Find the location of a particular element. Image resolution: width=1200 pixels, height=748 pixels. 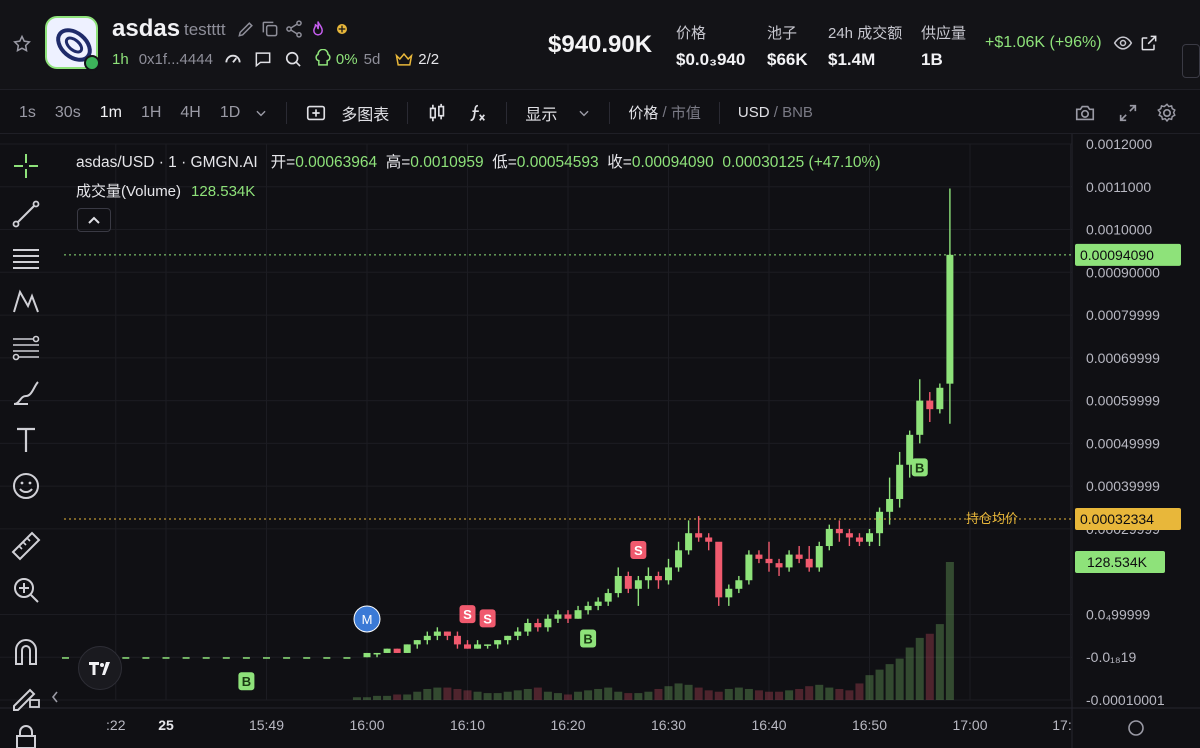

emoji-icon is located at coordinates (26, 486).